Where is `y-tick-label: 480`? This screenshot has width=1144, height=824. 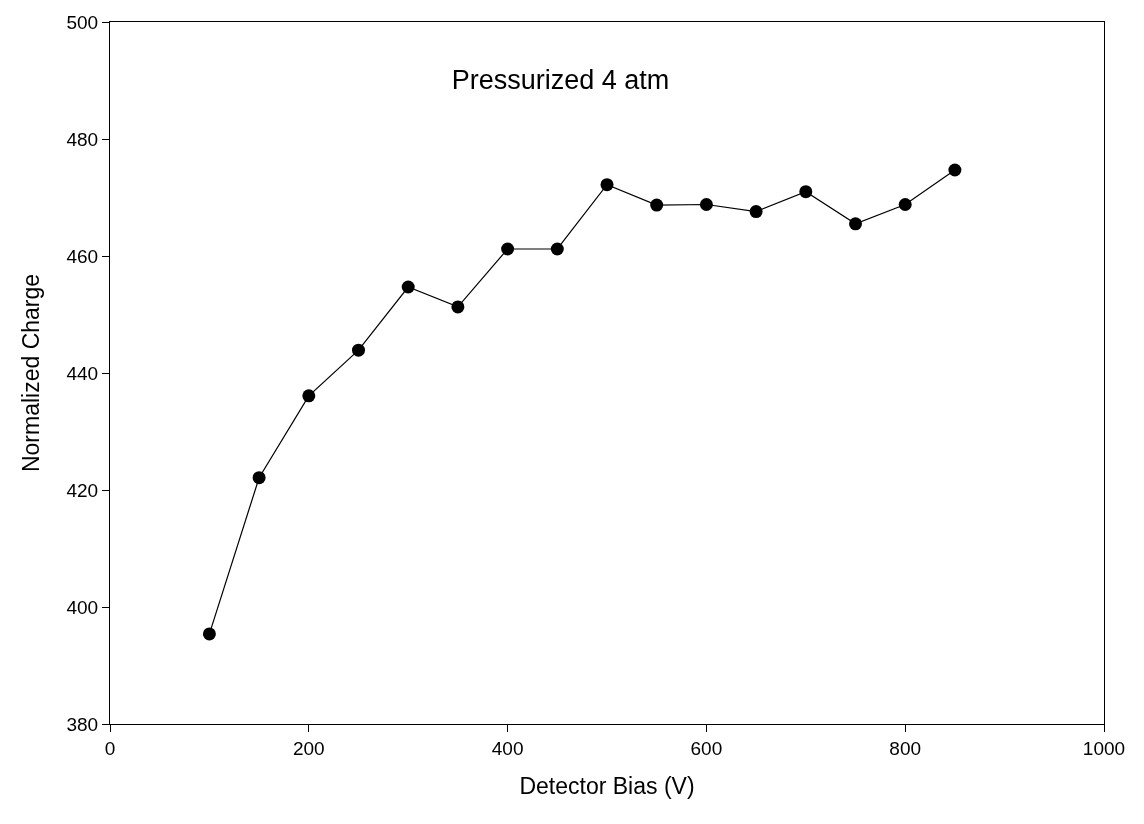
y-tick-label: 480 is located at coordinates (82, 139).